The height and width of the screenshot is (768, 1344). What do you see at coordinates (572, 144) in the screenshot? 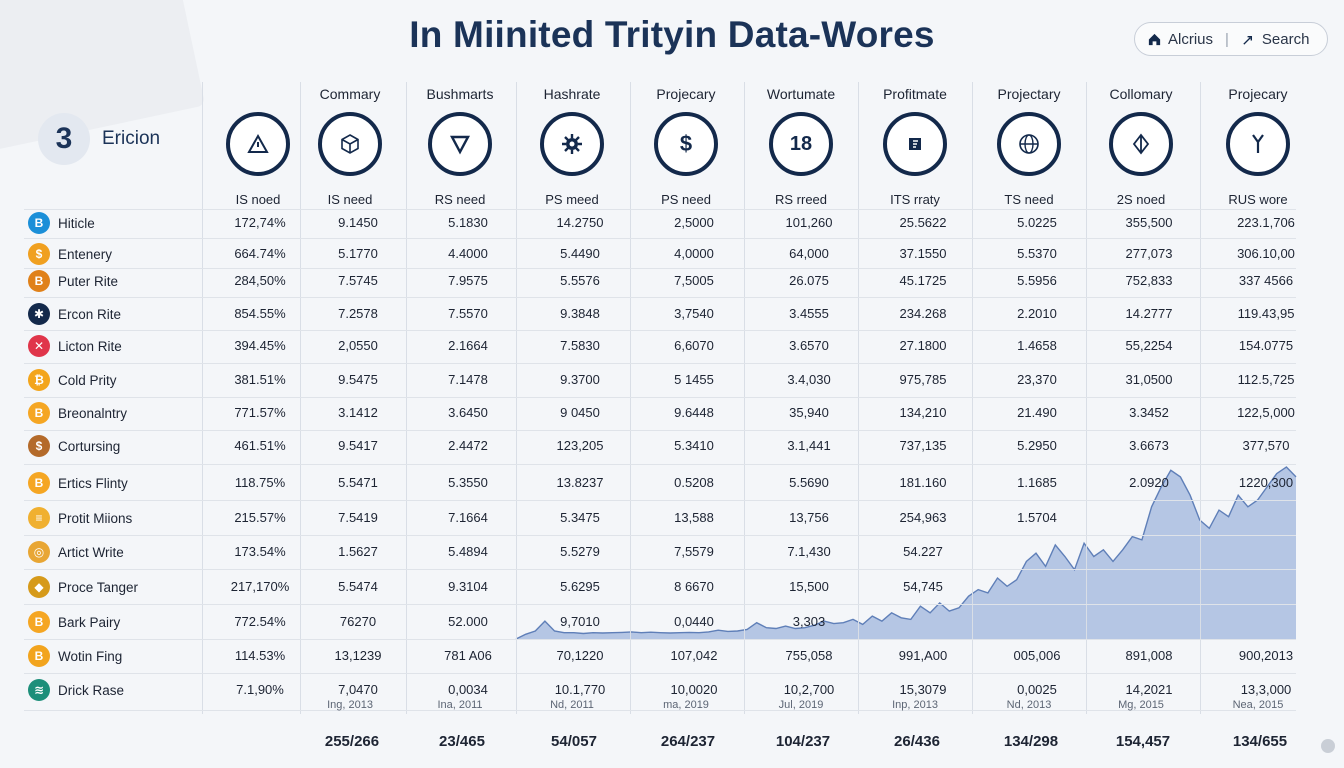
I see `gear-icon` at bounding box center [572, 144].